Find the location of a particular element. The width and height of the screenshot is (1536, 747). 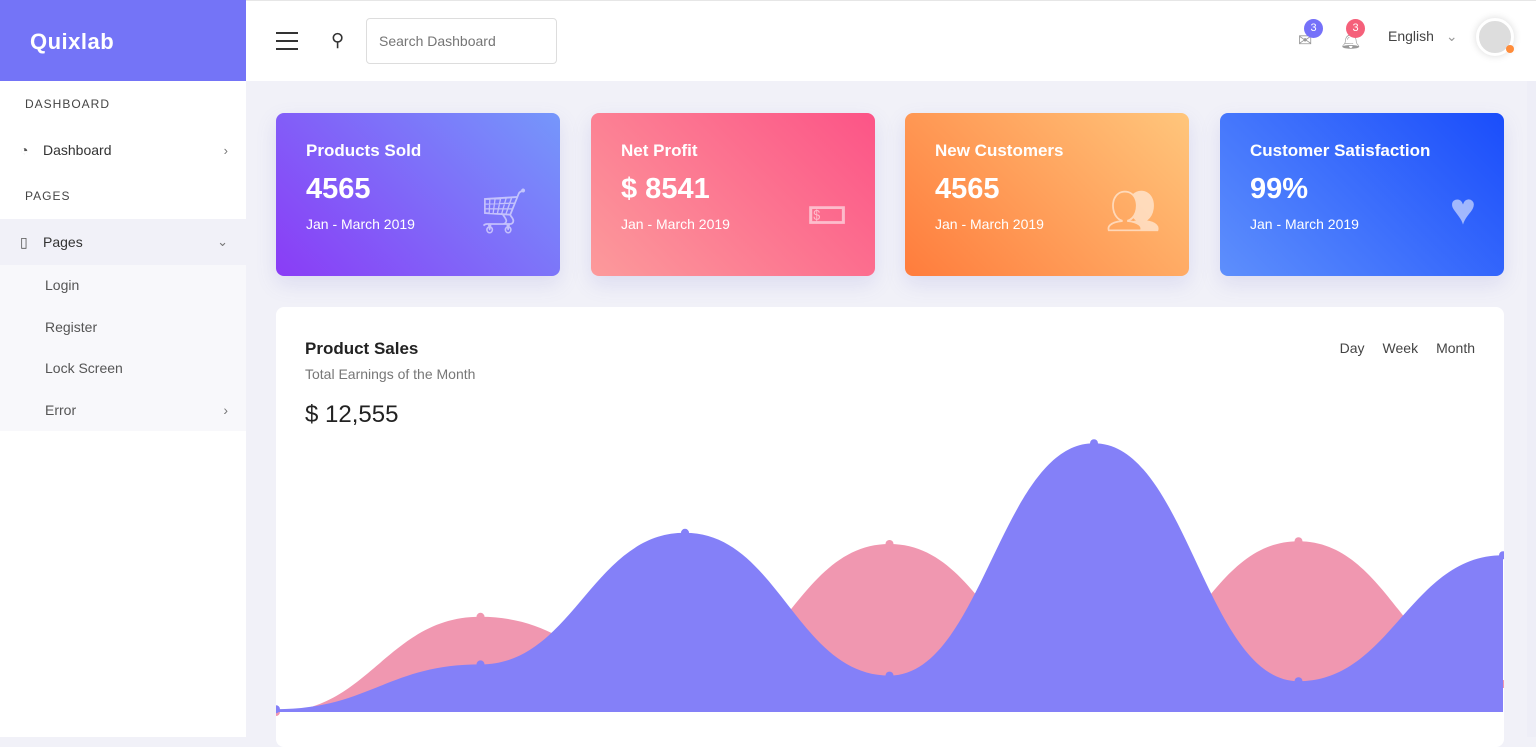

bell-icon: 🔔︎ 3 is located at coordinates (1352, 35).